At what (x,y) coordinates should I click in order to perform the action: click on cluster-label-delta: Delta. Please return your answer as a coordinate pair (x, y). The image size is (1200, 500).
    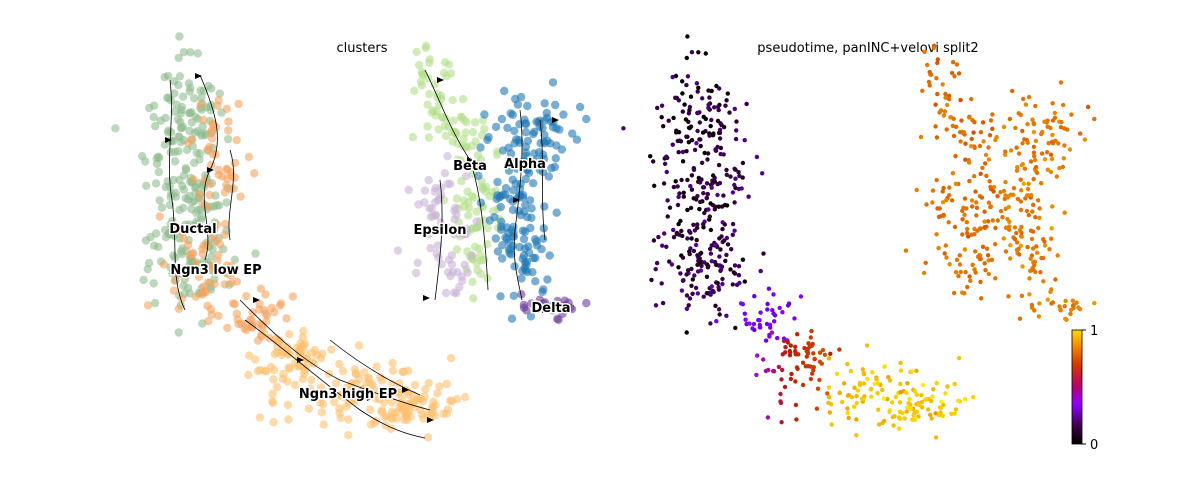
    Looking at the image, I should click on (550, 308).